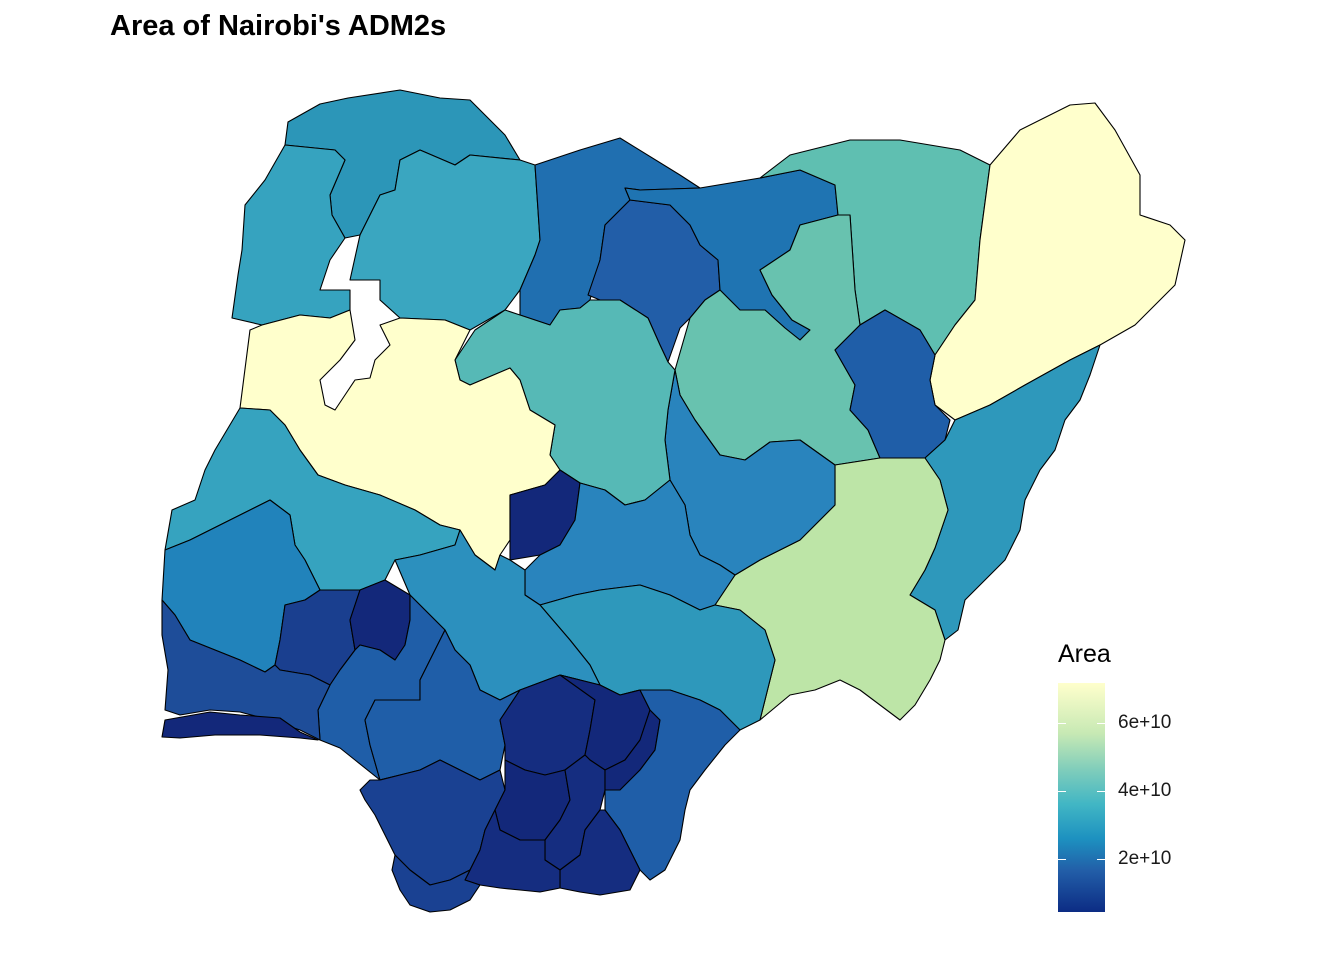 The image size is (1344, 960). What do you see at coordinates (1145, 790) in the screenshot?
I see `legend-tick-label: 4e+10` at bounding box center [1145, 790].